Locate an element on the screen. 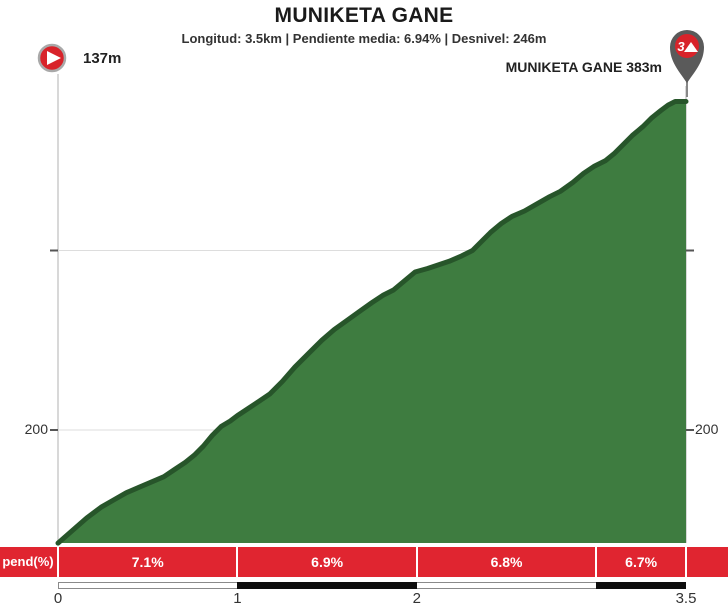  x-tick-label-1: 1 is located at coordinates (237, 598).